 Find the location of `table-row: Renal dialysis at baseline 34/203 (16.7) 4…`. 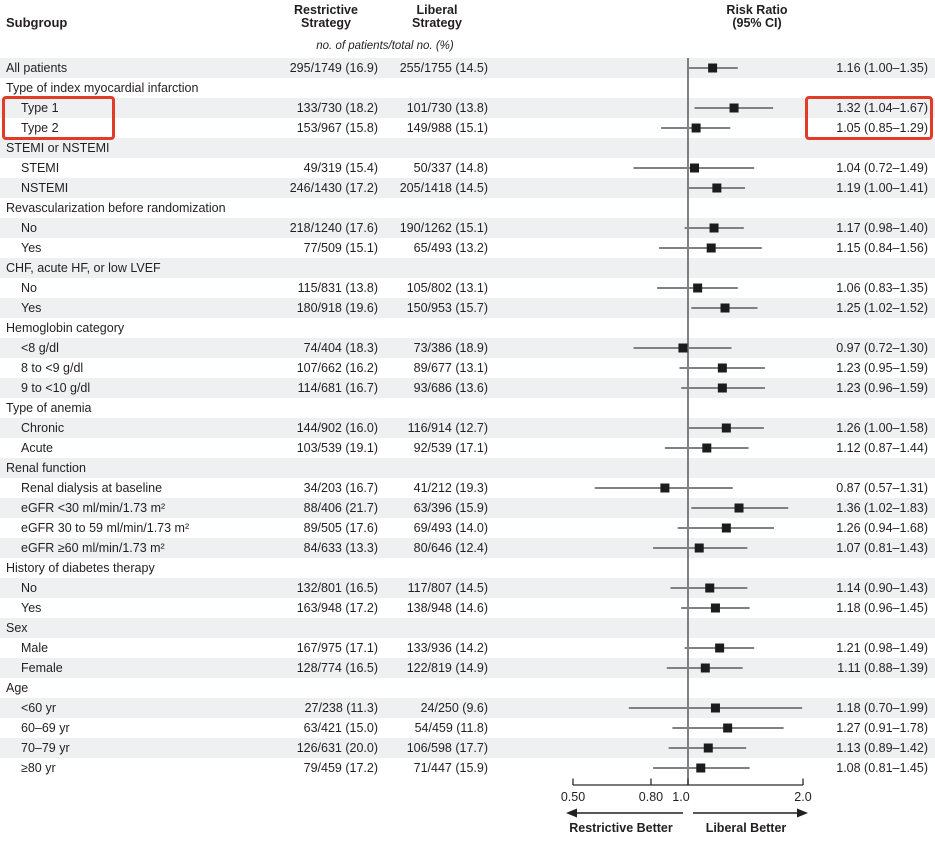

table-row: Renal dialysis at baseline 34/203 (16.7) 4… is located at coordinates (467, 488).